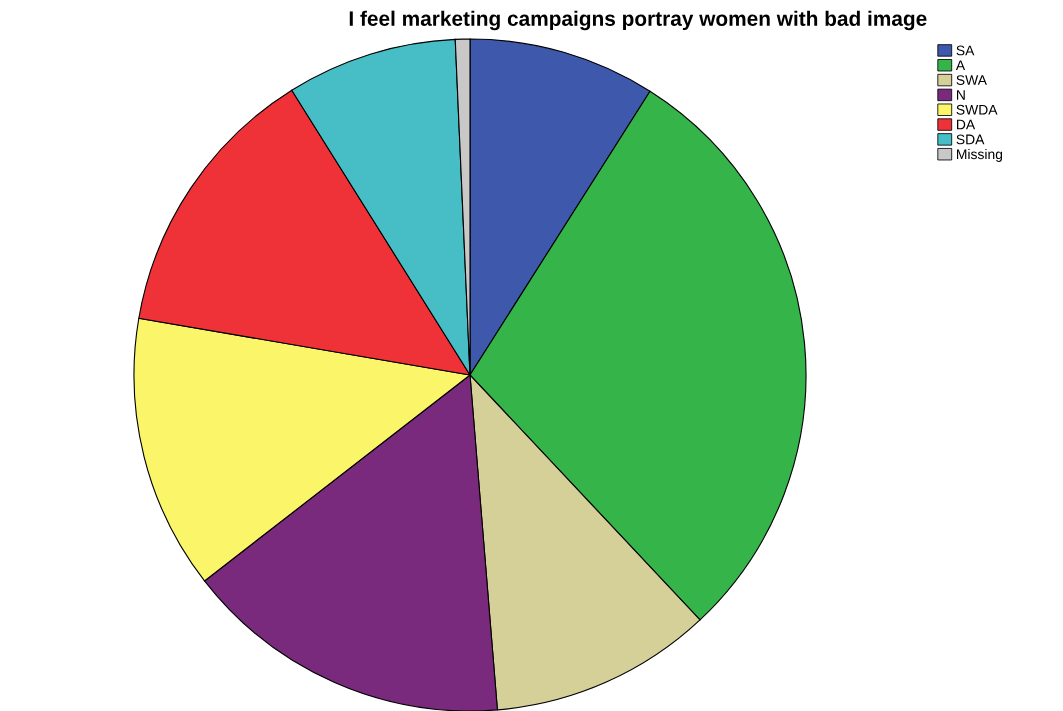 This screenshot has width=1063, height=711. What do you see at coordinates (977, 109) in the screenshot?
I see `legend-label: SWDA` at bounding box center [977, 109].